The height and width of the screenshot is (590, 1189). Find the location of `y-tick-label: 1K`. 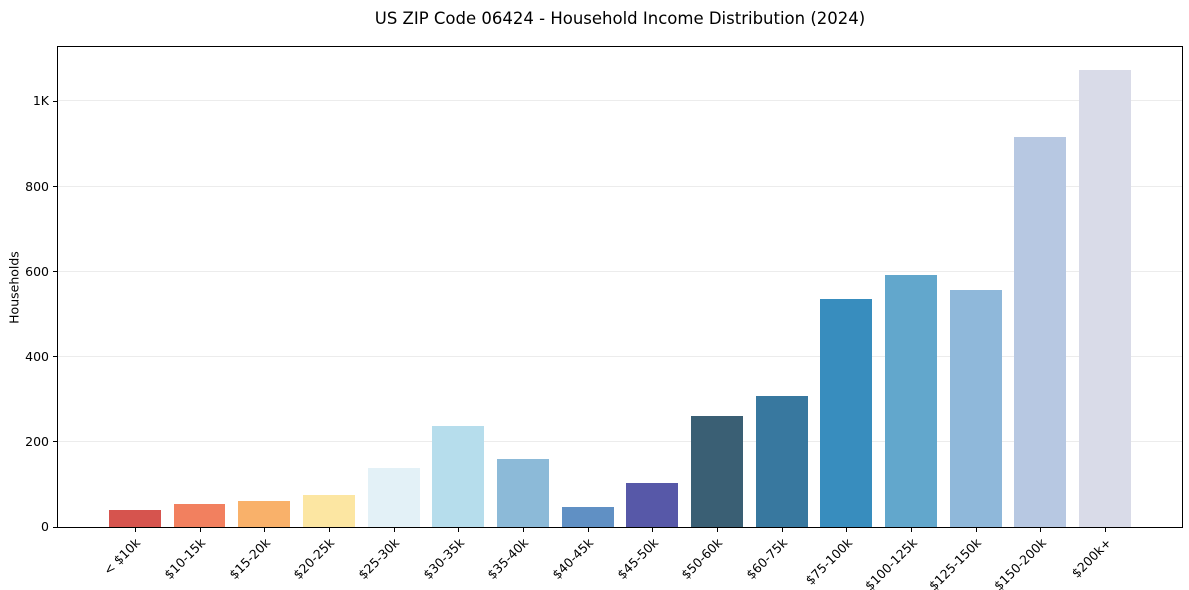

y-tick-label: 1K is located at coordinates (40, 101).